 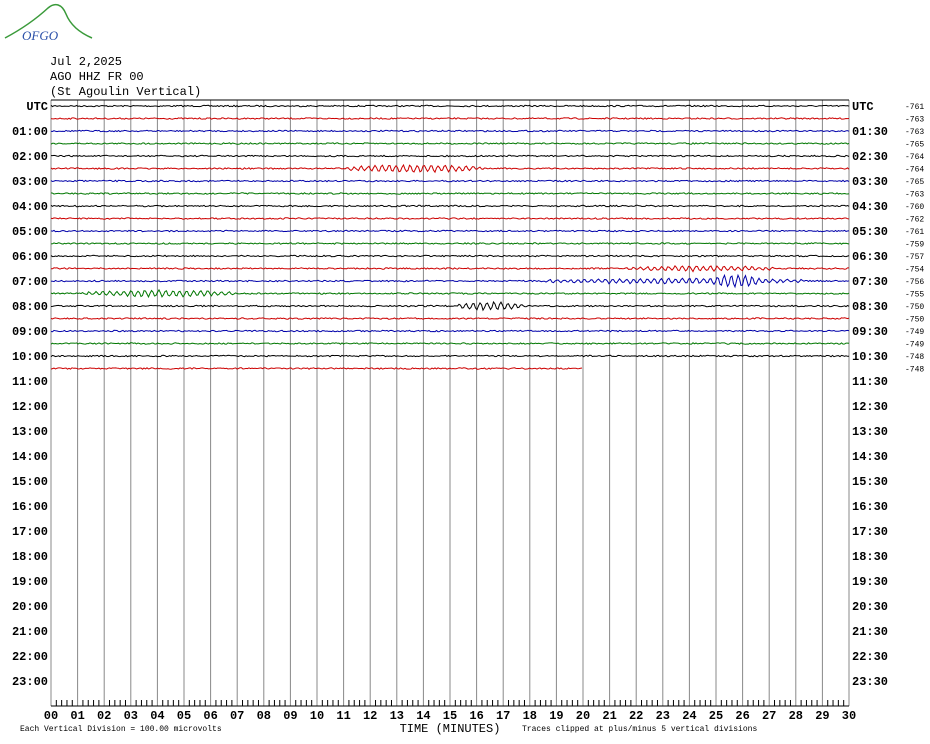 I want to click on left-hour-label: 21:00, so click(x=30, y=632).